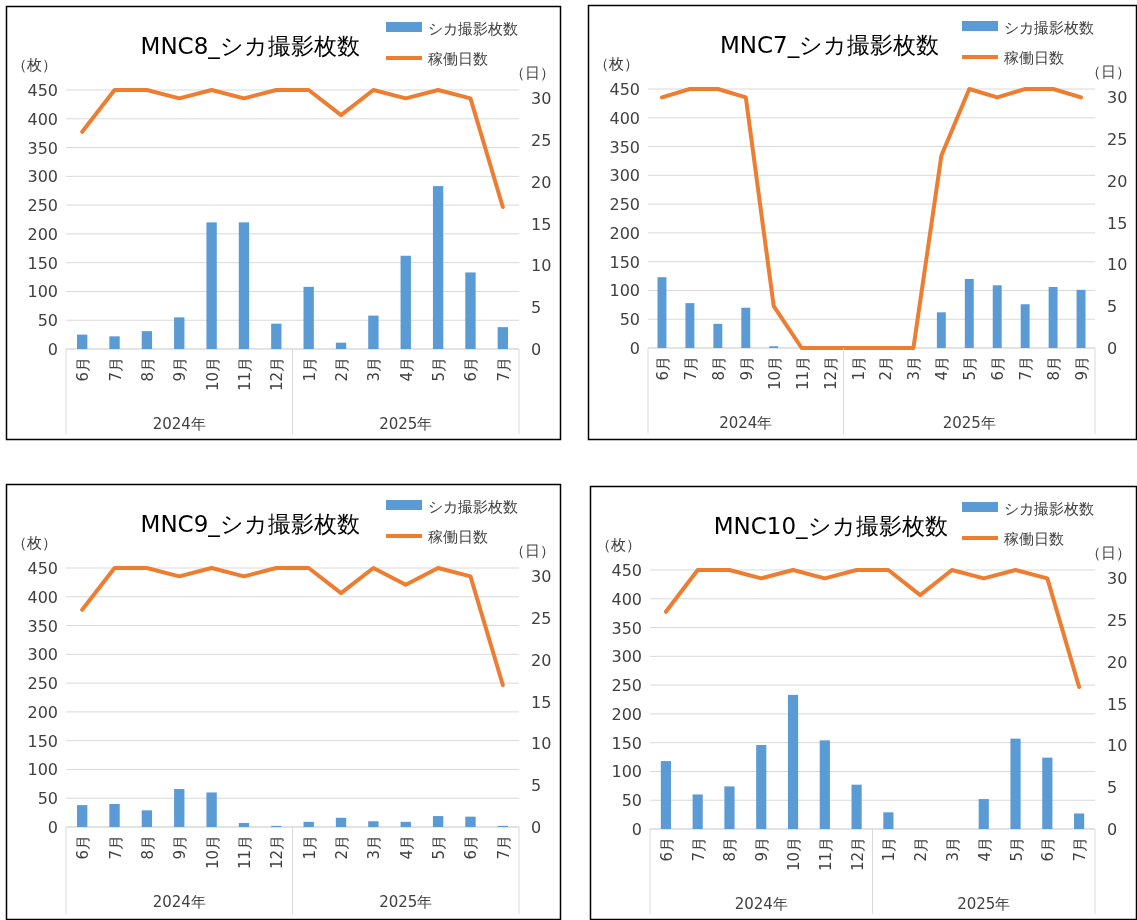  I want to click on y2-tick-label: 30, so click(541, 577).